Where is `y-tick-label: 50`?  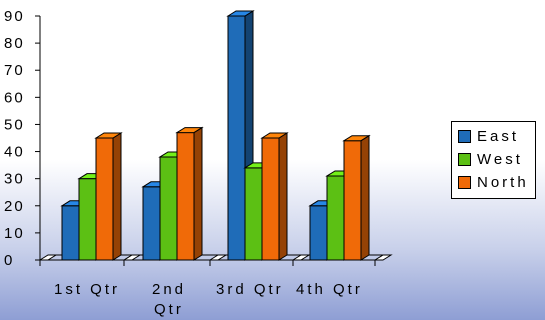
y-tick-label: 50 is located at coordinates (14, 124).